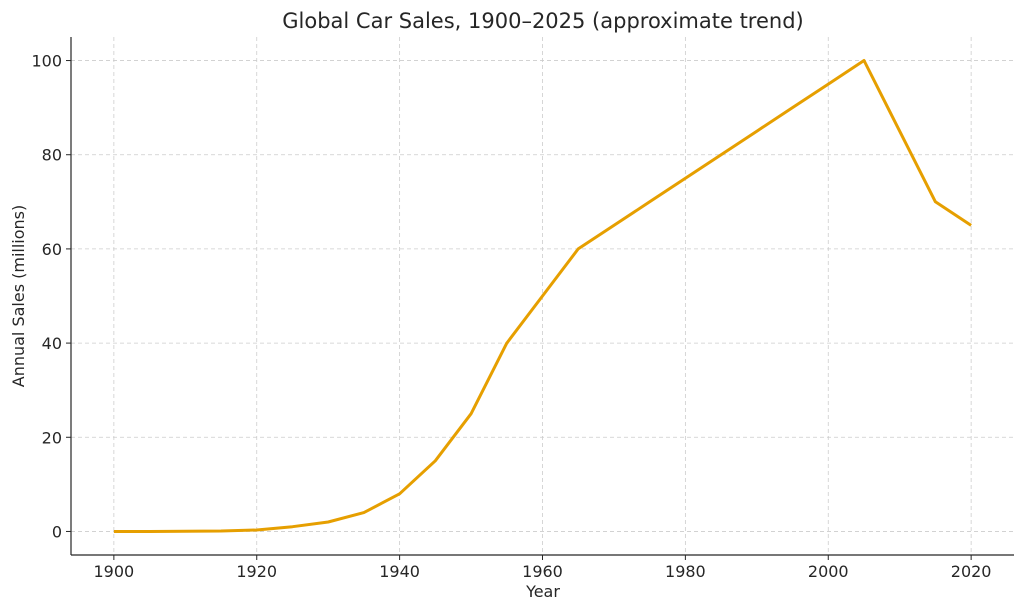 This screenshot has width=1024, height=615. I want to click on y-tick-label: 80, so click(52, 155).